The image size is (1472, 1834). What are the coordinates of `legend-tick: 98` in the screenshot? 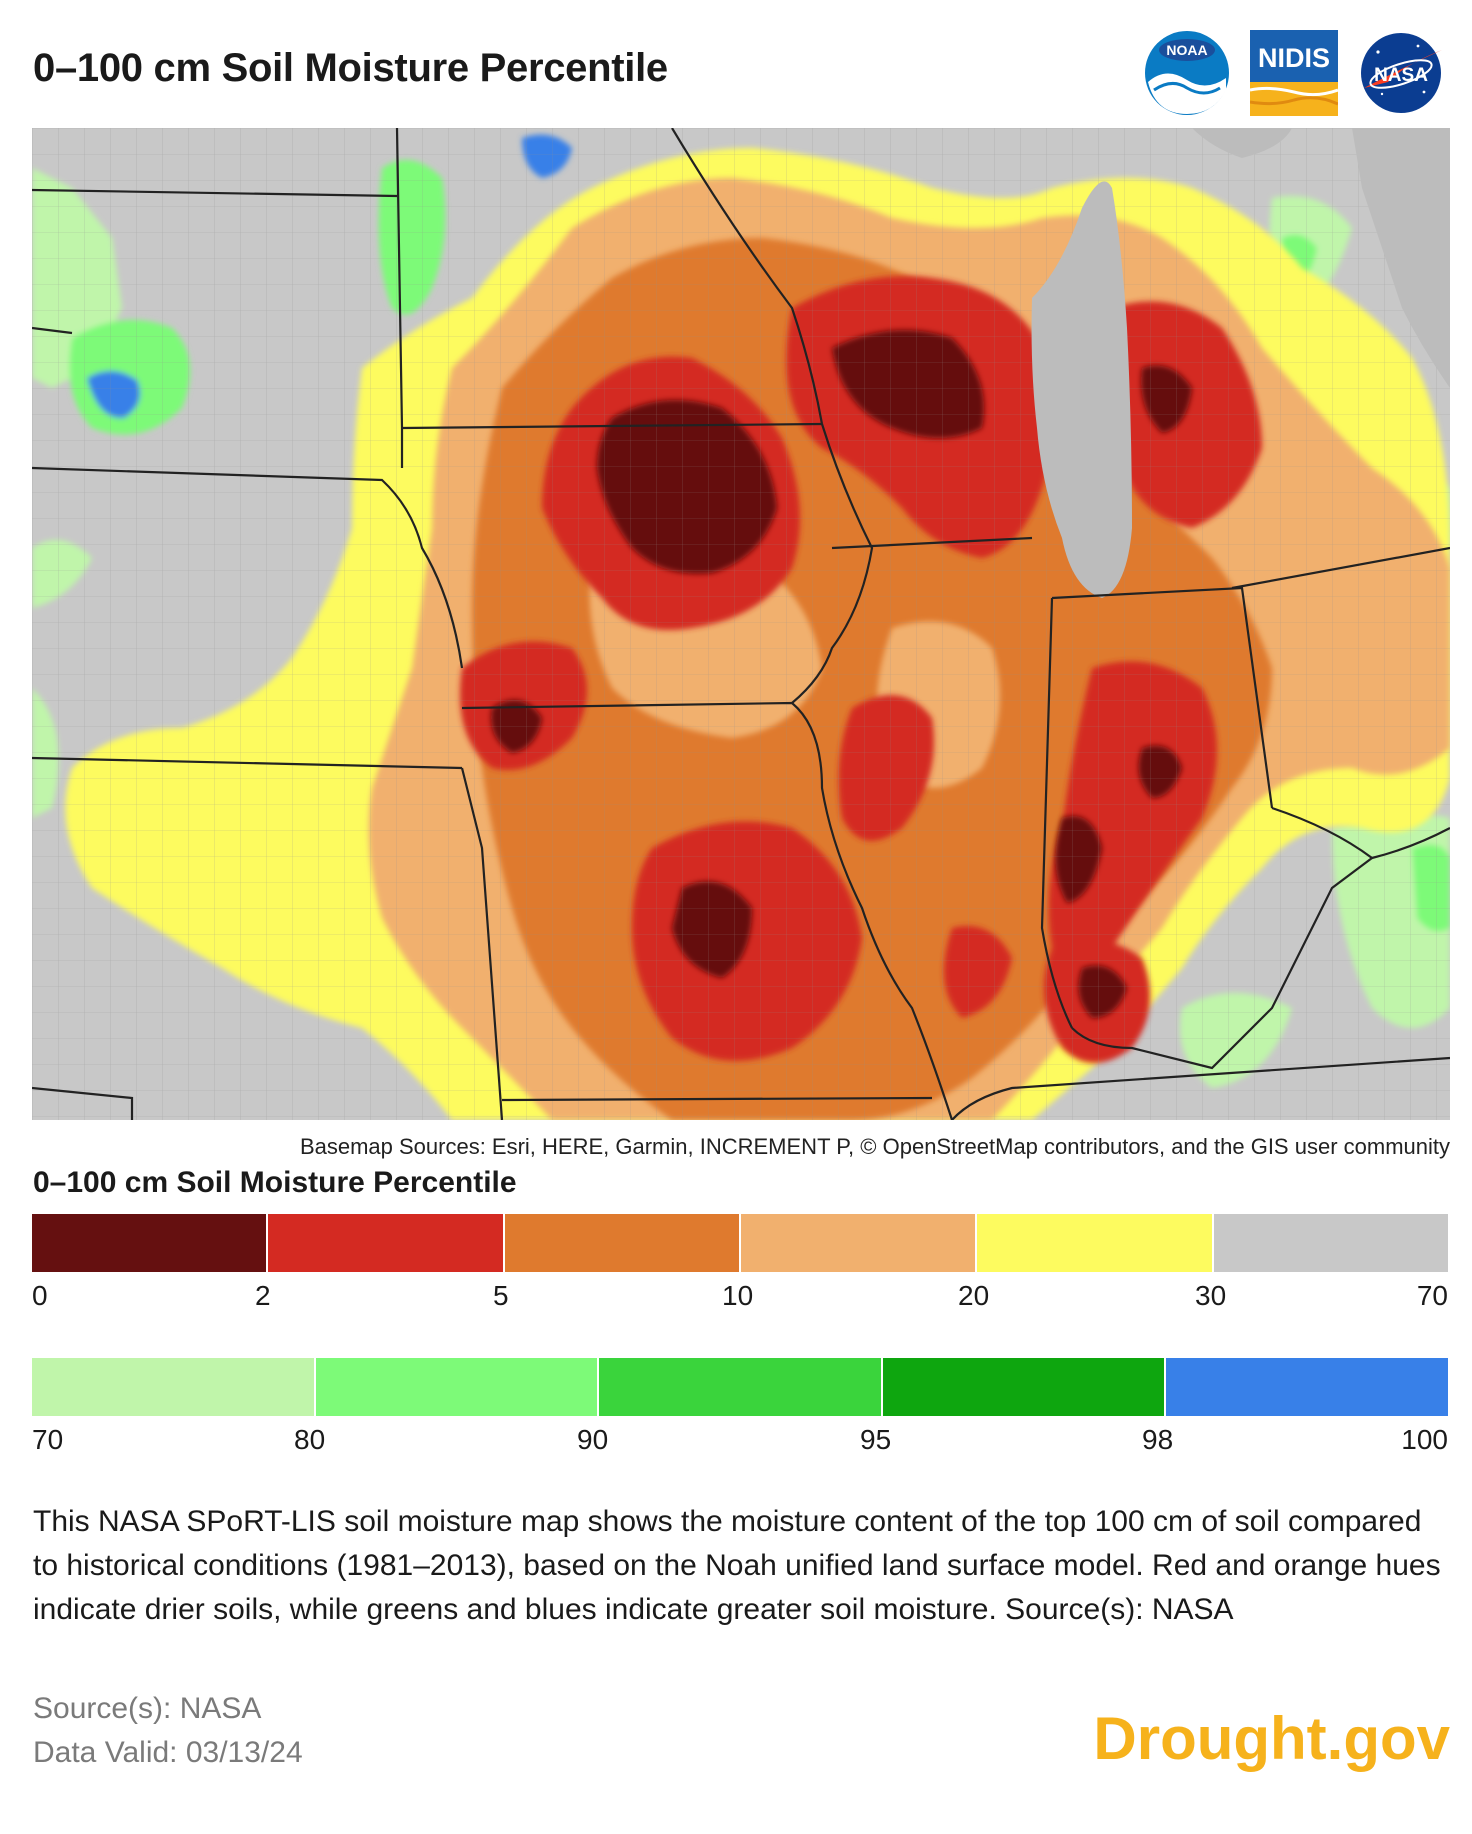 It's located at (1158, 1439).